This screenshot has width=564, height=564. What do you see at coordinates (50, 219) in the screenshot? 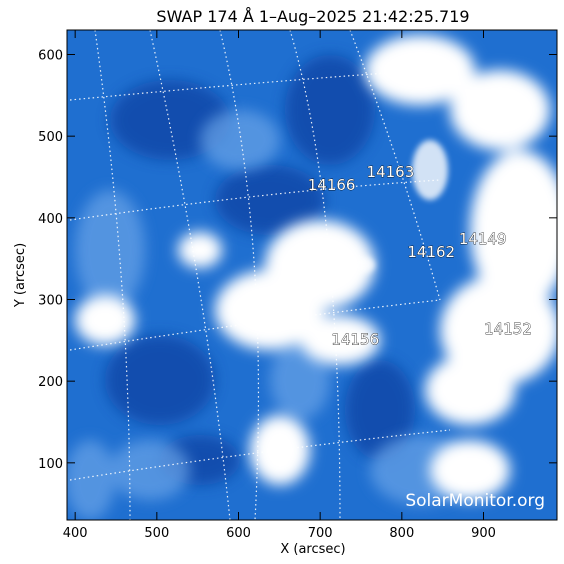
I see `y-tick-label: 400` at bounding box center [50, 219].